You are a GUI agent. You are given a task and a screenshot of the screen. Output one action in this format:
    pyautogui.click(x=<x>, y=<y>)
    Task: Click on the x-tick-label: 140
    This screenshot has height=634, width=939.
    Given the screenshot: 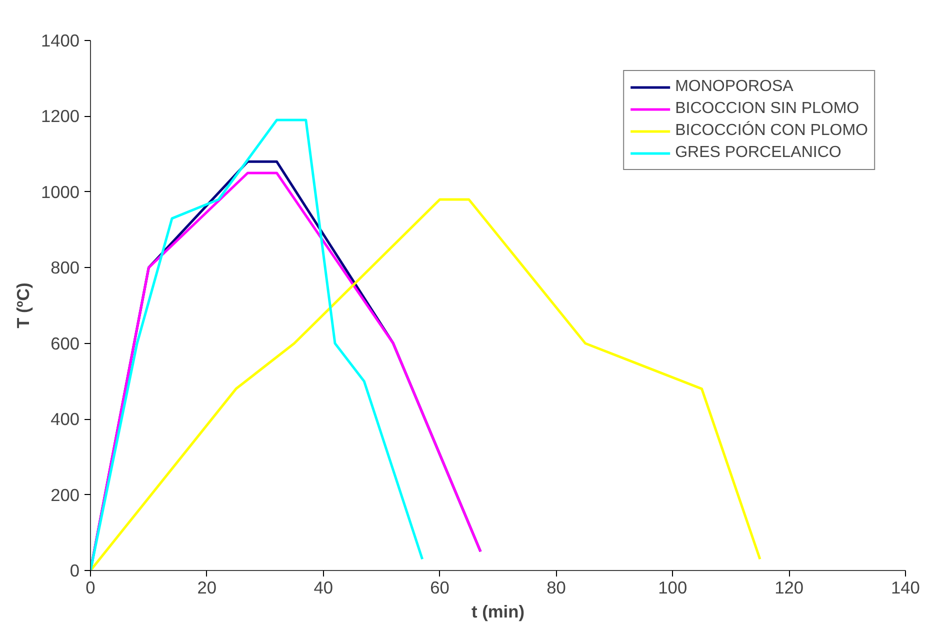 What is the action you would take?
    pyautogui.click(x=905, y=588)
    